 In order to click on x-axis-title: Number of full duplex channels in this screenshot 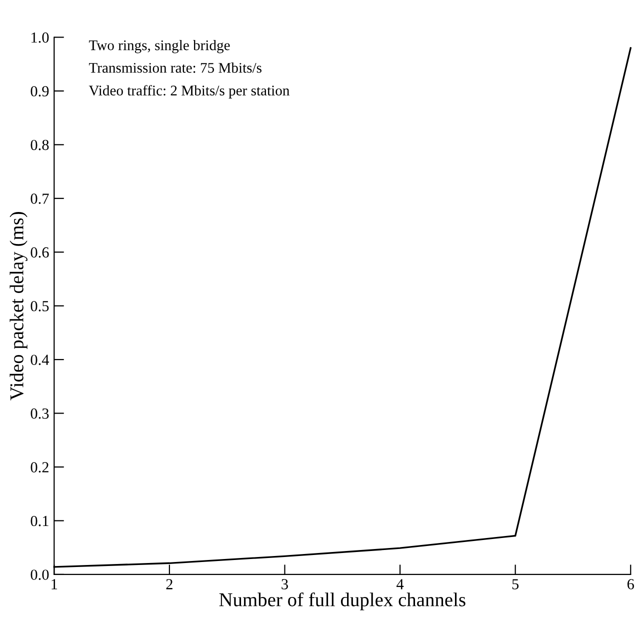, I will do `click(342, 601)`.